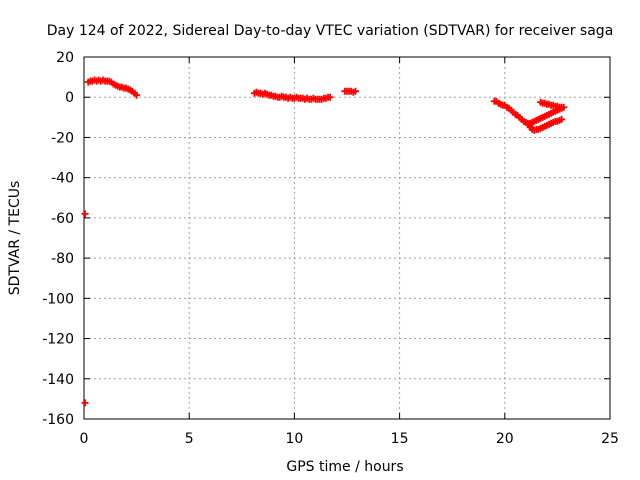 The image size is (640, 480). What do you see at coordinates (344, 467) in the screenshot?
I see `x-axis-label: GPS time / hours` at bounding box center [344, 467].